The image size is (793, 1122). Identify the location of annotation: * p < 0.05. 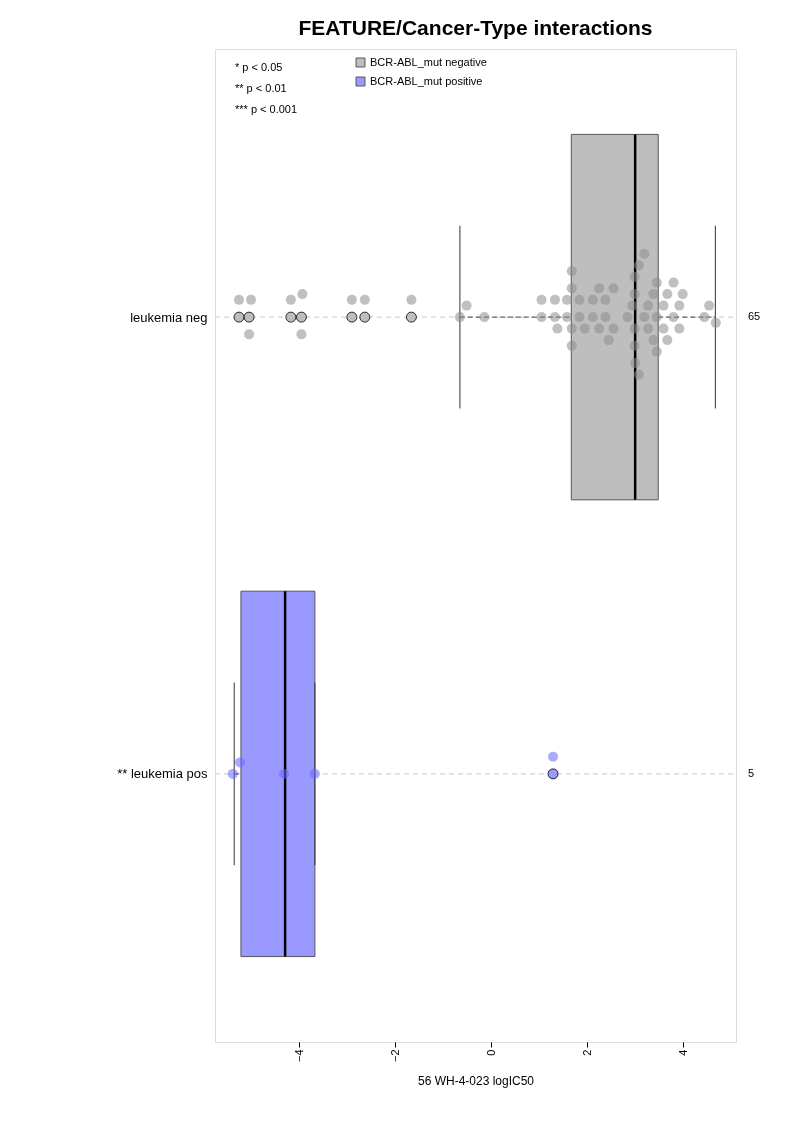
(259, 67).